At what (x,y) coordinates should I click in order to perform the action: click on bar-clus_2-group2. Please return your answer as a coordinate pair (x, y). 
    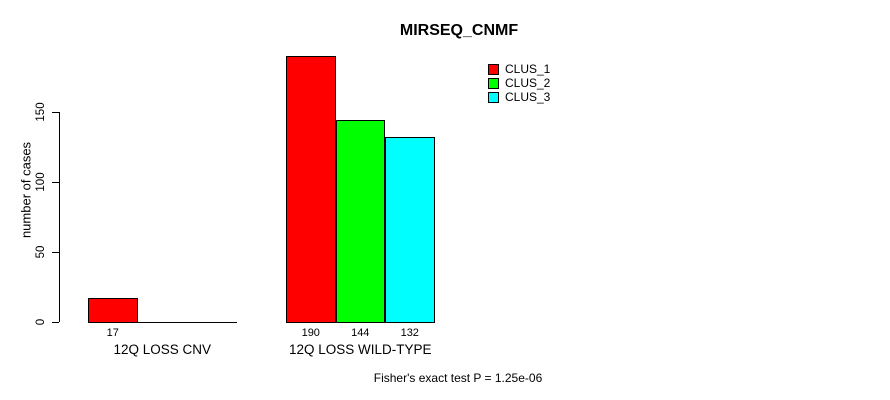
    Looking at the image, I should click on (360, 221).